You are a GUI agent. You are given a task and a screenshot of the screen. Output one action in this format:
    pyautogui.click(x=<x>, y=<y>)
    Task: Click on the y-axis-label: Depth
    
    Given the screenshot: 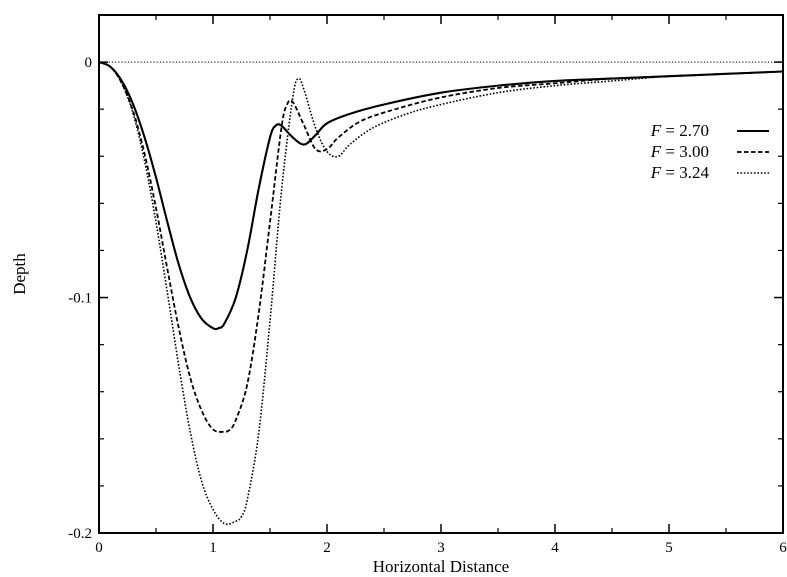 What is the action you would take?
    pyautogui.click(x=19, y=274)
    